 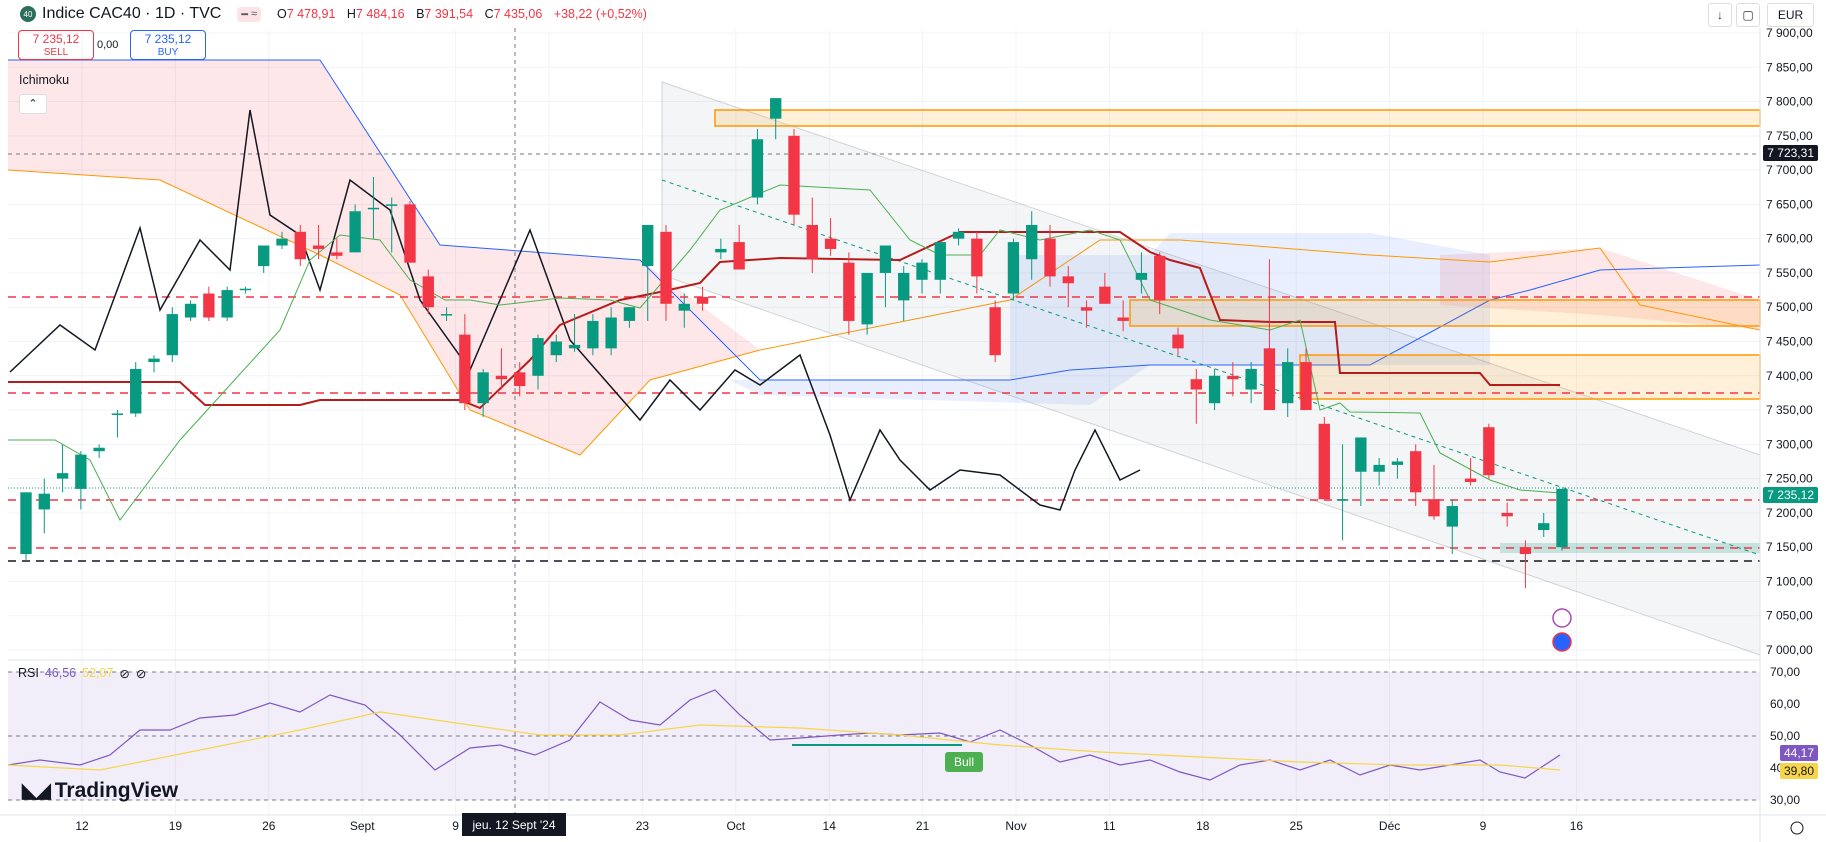 What do you see at coordinates (56, 45) in the screenshot?
I see `sell-button: 7 235,12 SELL` at bounding box center [56, 45].